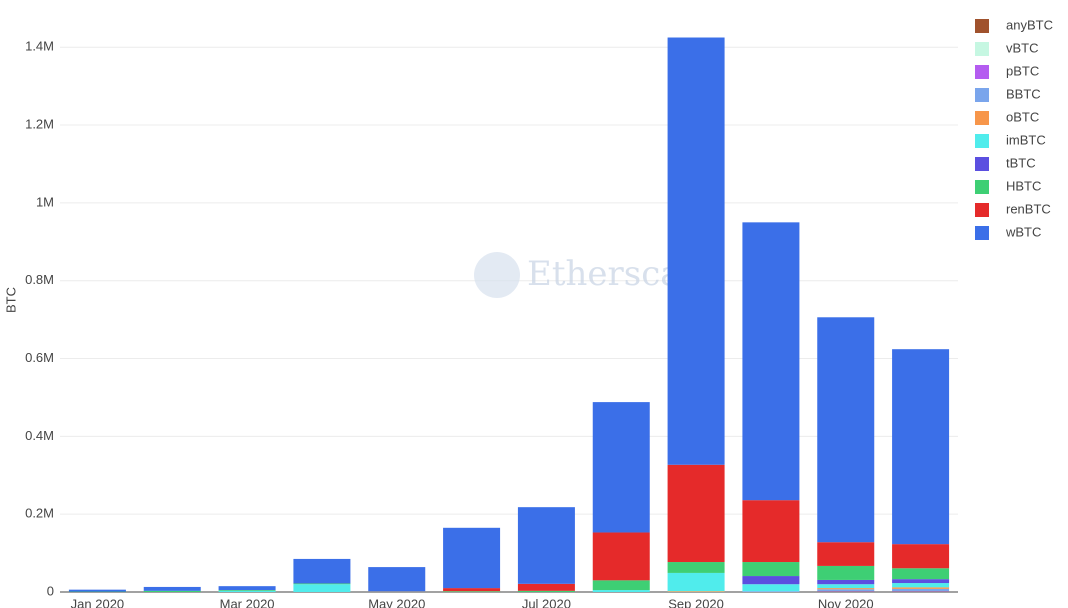 The height and width of the screenshot is (608, 1068). I want to click on legend-label: HBTC, so click(1023, 185).